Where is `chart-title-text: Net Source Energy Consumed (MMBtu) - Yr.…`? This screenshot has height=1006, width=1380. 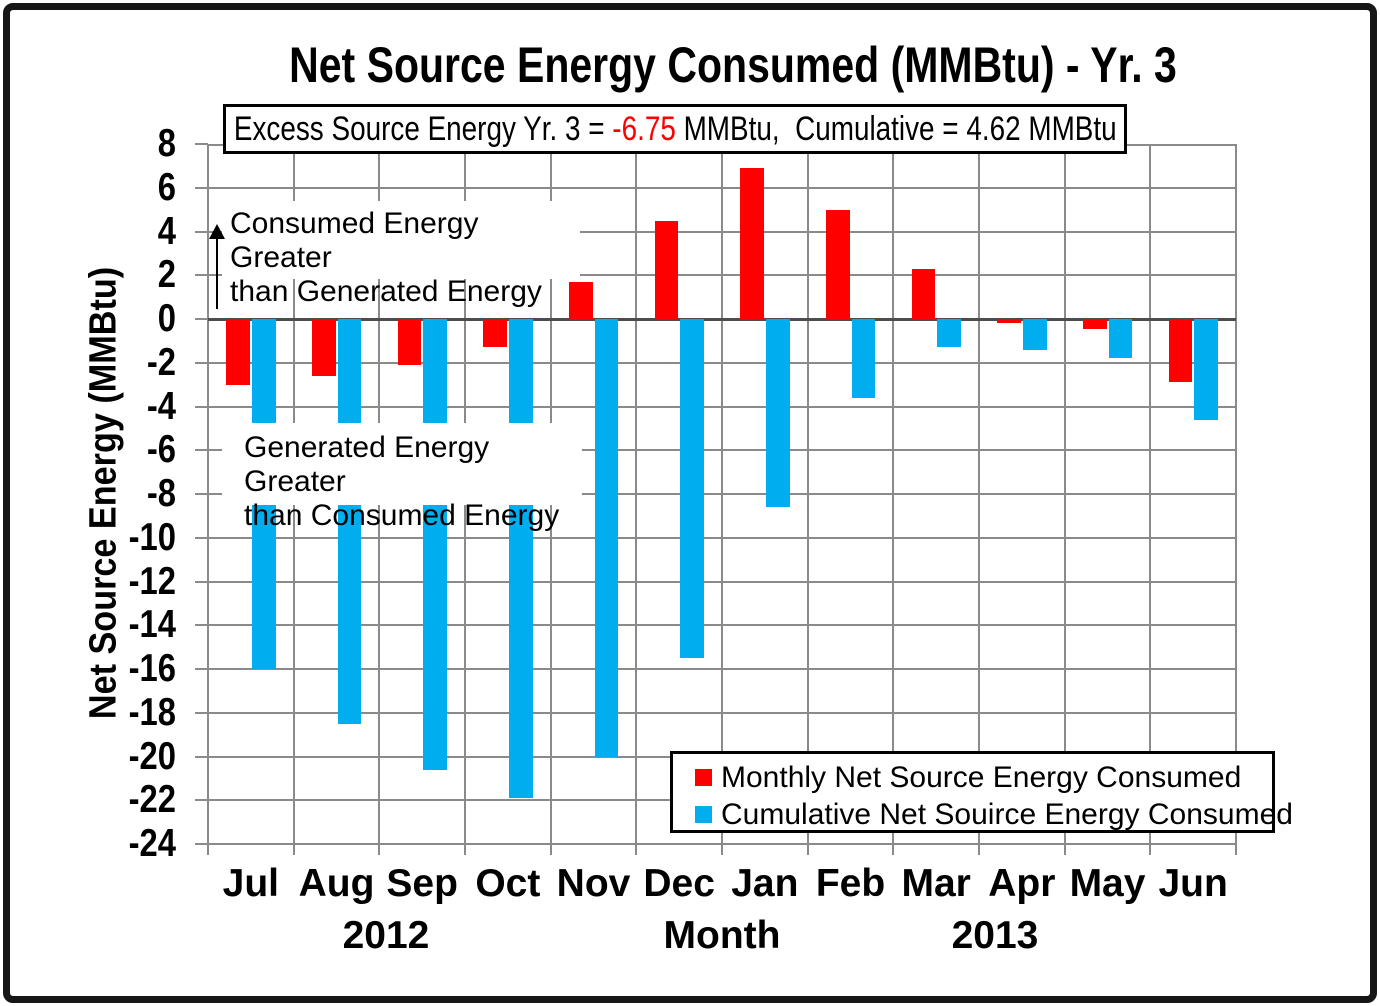 chart-title-text: Net Source Energy Consumed (MMBtu) - Yr.… is located at coordinates (733, 65).